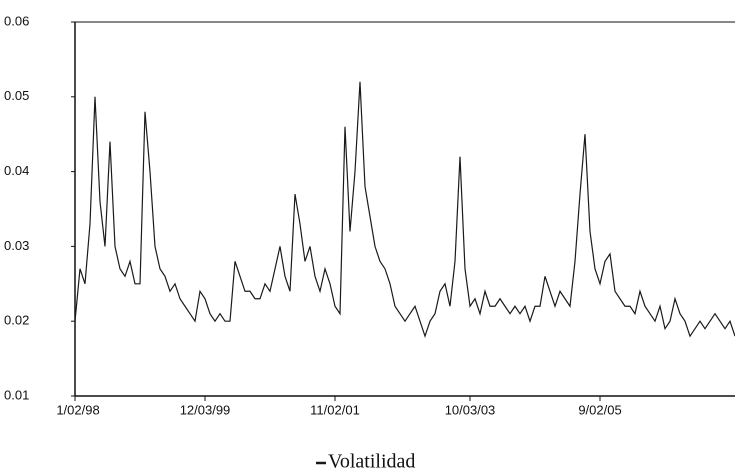 The image size is (735, 476). What do you see at coordinates (16, 394) in the screenshot?
I see `y-tick-label: 0.01` at bounding box center [16, 394].